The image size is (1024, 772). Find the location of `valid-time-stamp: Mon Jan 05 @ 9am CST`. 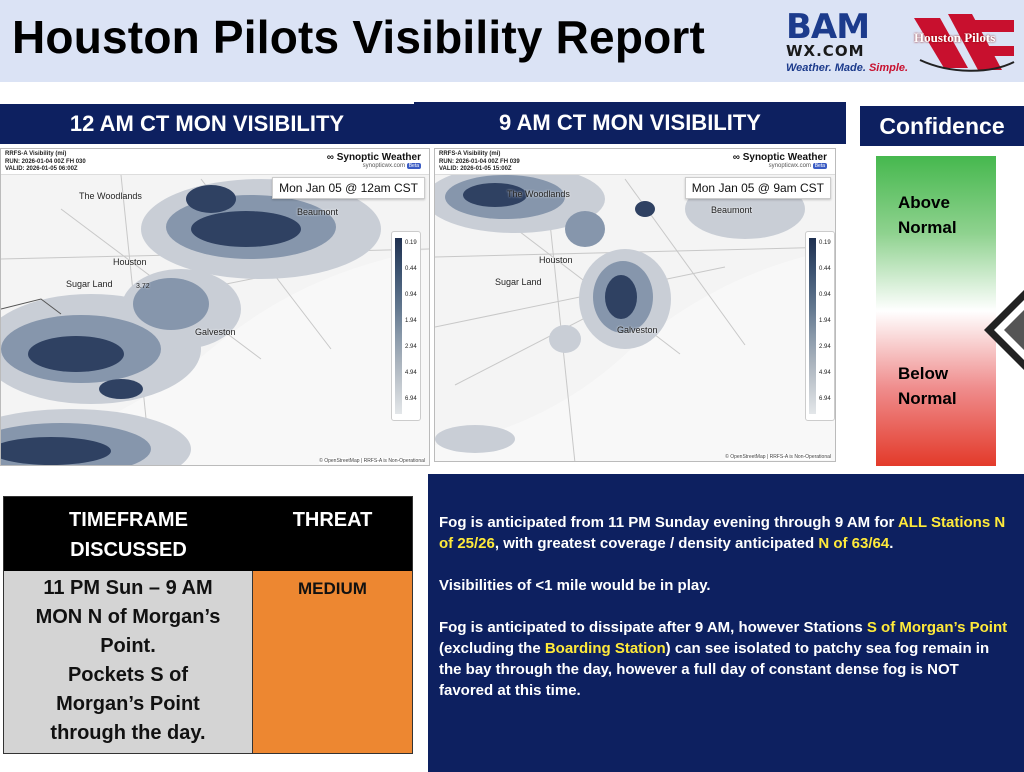

valid-time-stamp: Mon Jan 05 @ 9am CST is located at coordinates (757, 188).